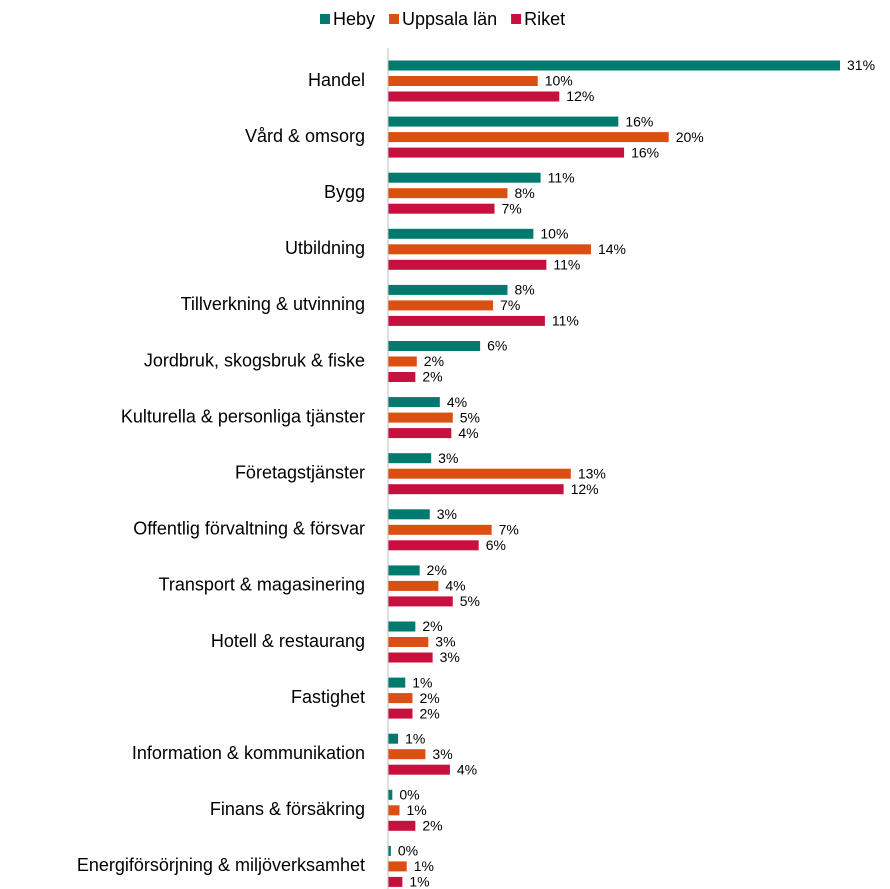  I want to click on category-label: Kulturella & personliga tjänster, so click(243, 416).